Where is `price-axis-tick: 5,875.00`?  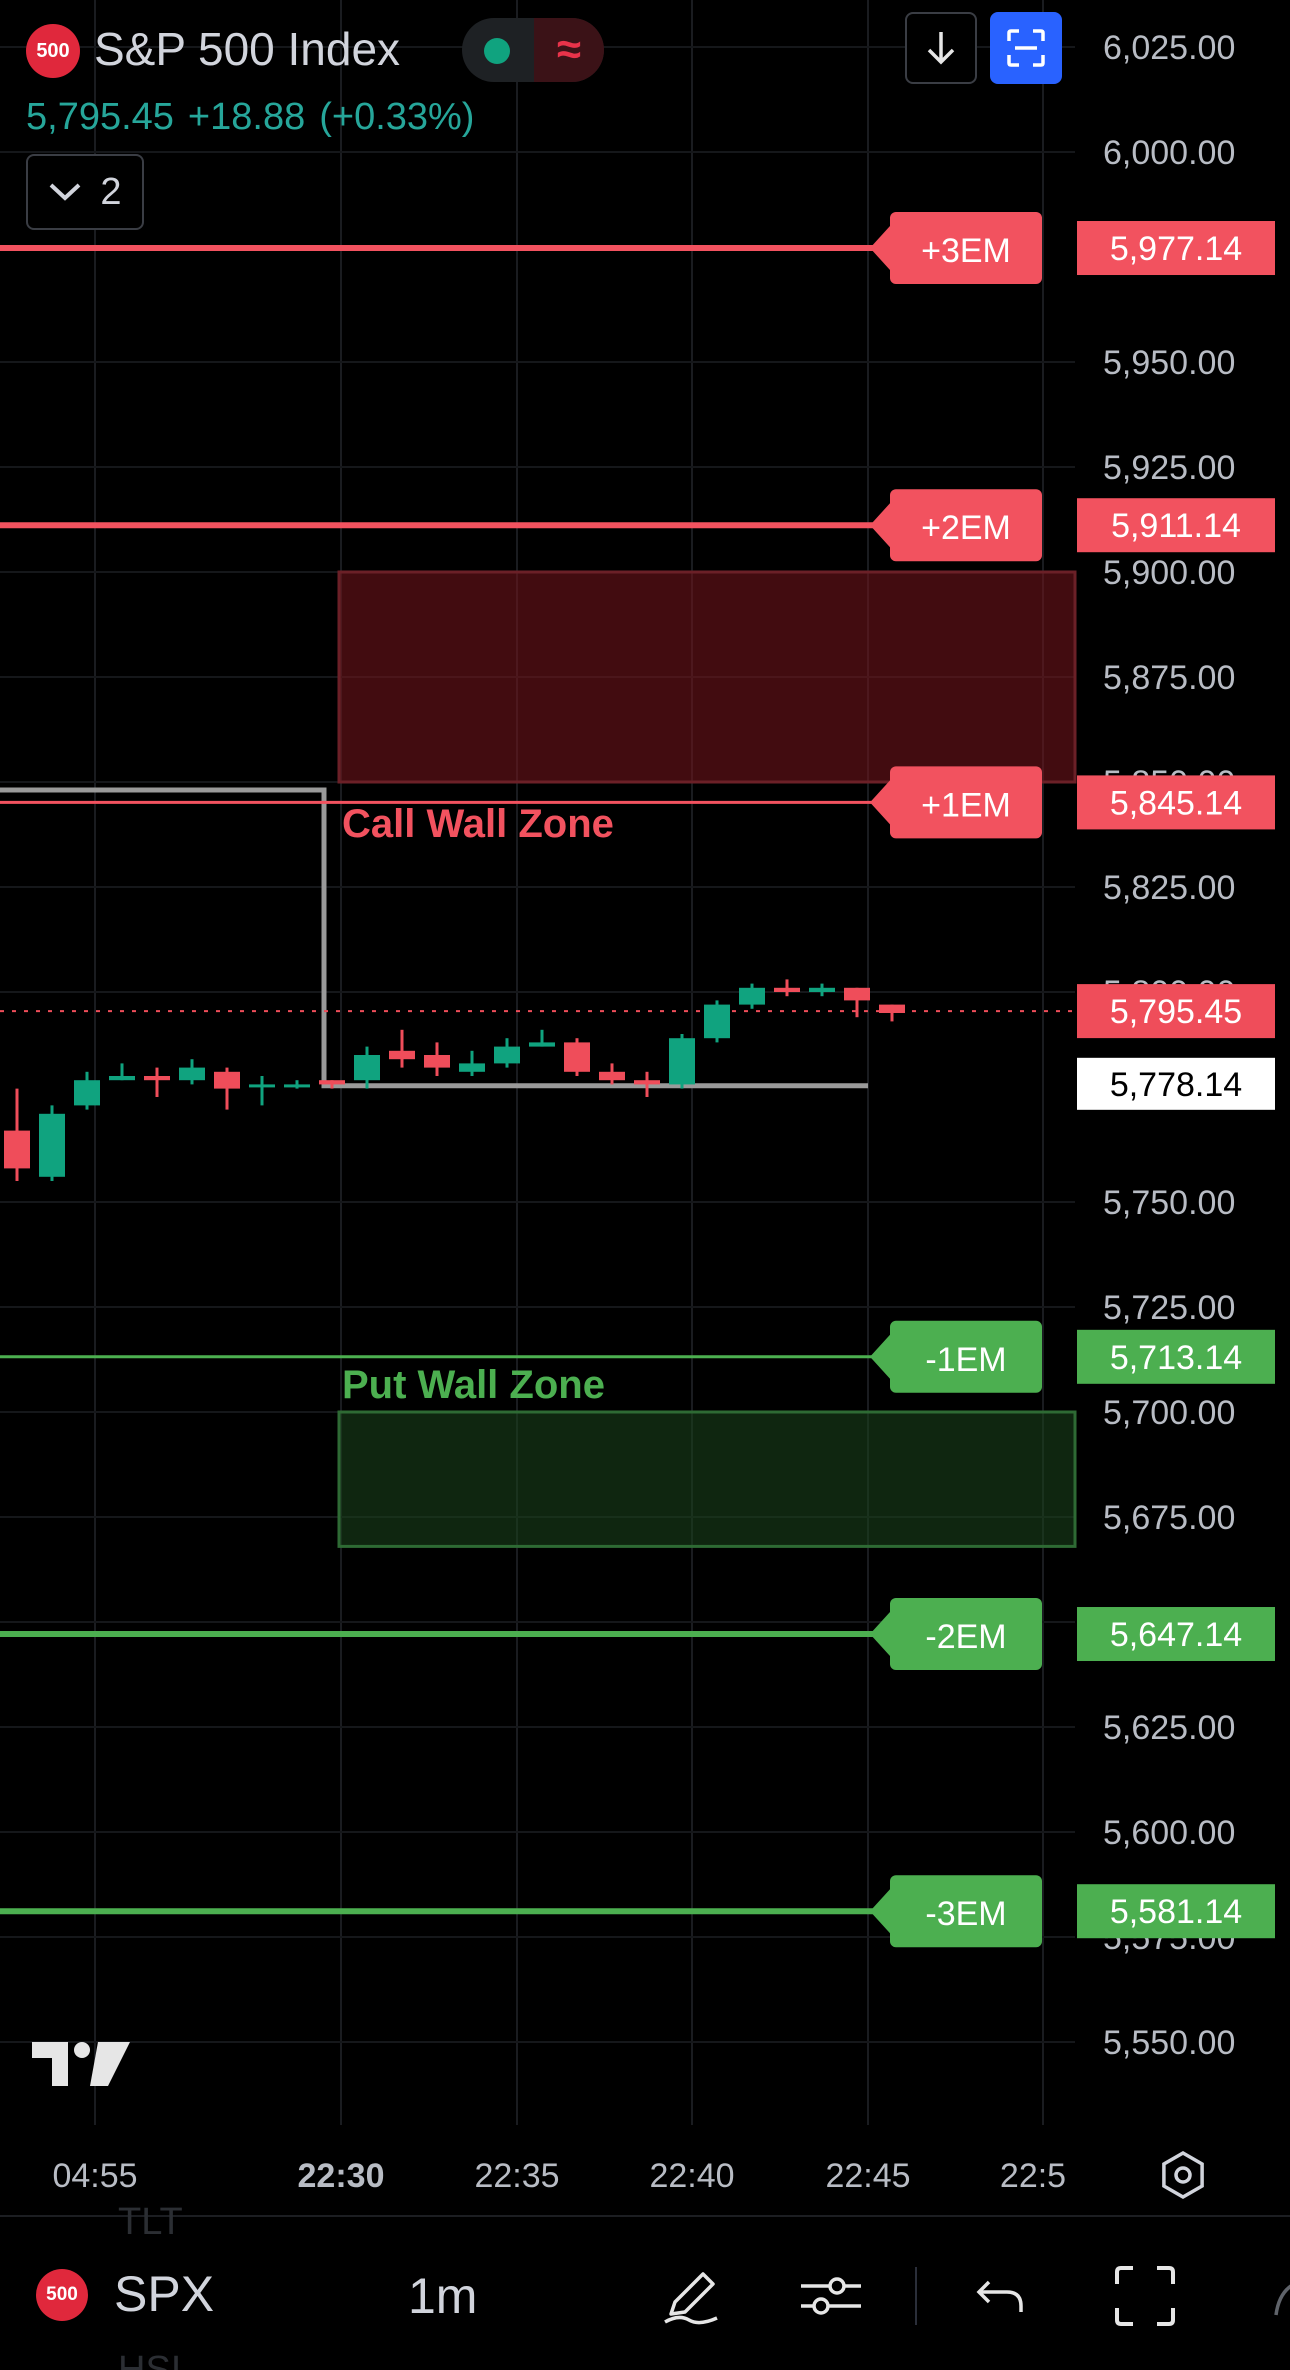 price-axis-tick: 5,875.00 is located at coordinates (1169, 678).